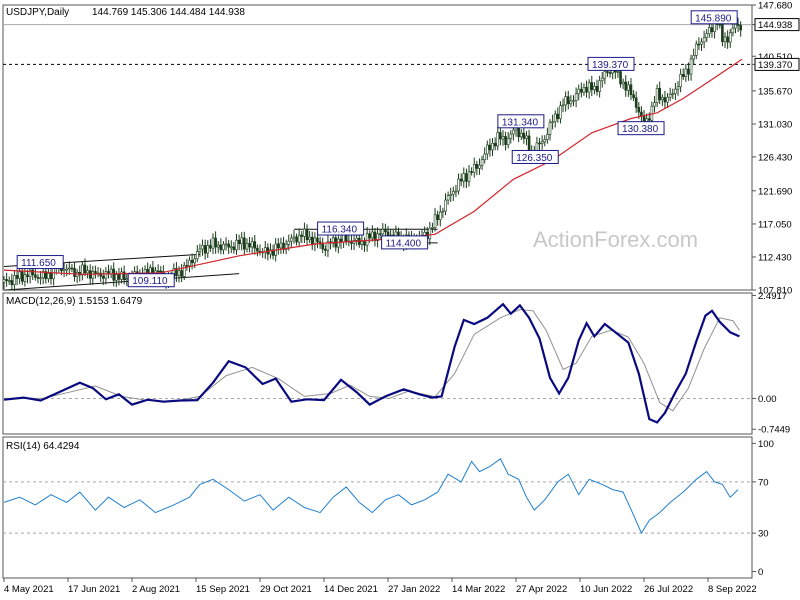 The height and width of the screenshot is (600, 800). What do you see at coordinates (775, 157) in the screenshot?
I see `y-tick-label: 126.430` at bounding box center [775, 157].